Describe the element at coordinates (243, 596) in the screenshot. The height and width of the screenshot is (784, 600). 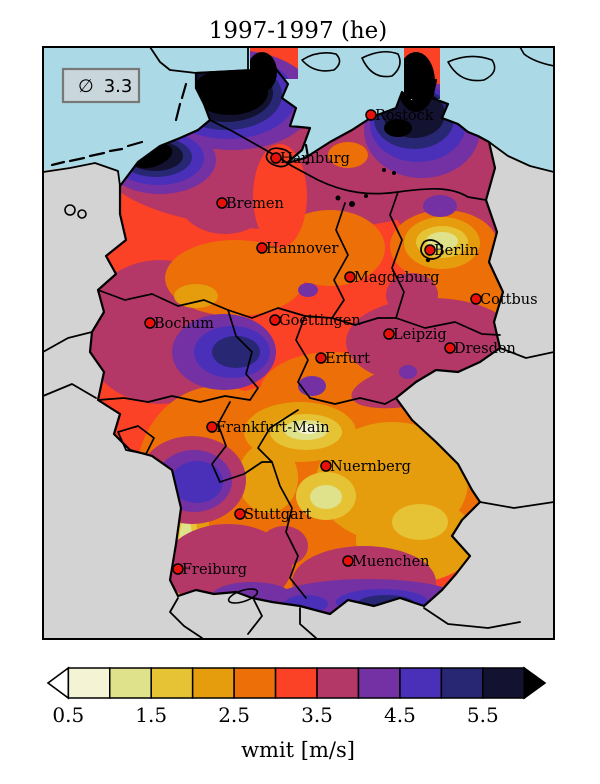
I see `lake-constance` at that location.